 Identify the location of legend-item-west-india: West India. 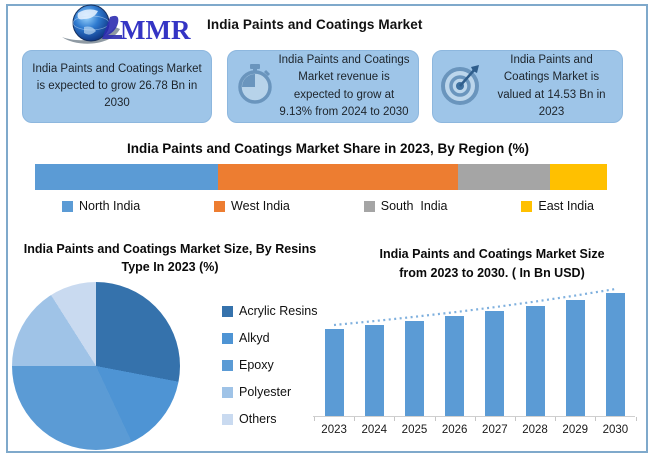
(252, 206).